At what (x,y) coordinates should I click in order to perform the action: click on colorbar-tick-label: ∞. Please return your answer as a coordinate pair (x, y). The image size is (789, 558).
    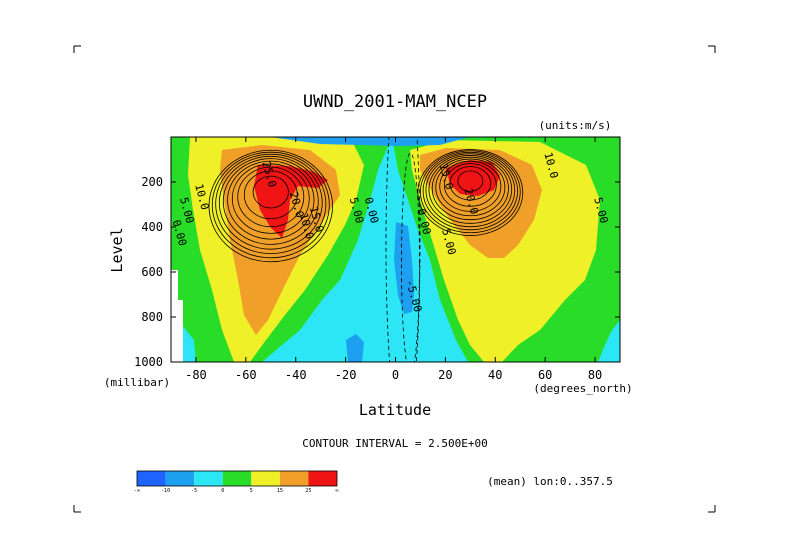
    Looking at the image, I should click on (336, 491).